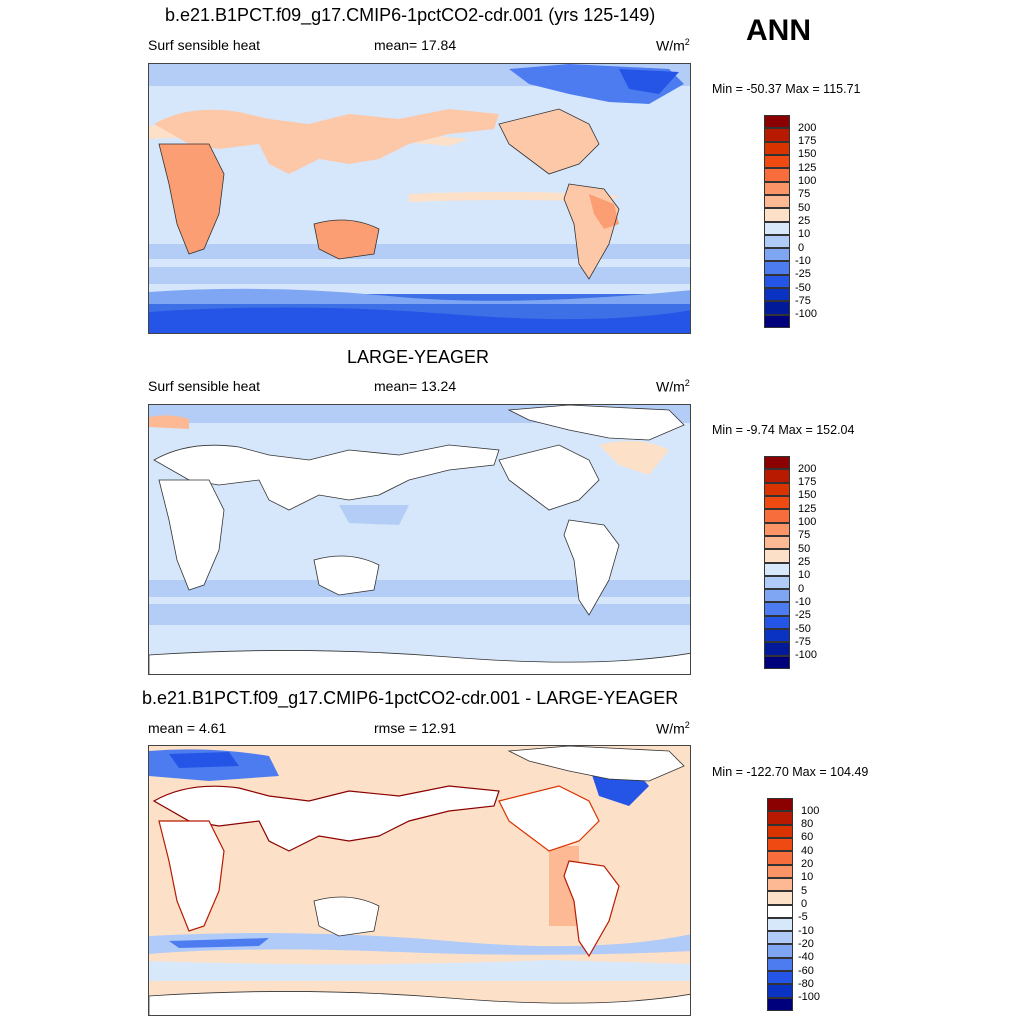 The width and height of the screenshot is (1024, 1024). I want to click on panel3-map, so click(419, 880).